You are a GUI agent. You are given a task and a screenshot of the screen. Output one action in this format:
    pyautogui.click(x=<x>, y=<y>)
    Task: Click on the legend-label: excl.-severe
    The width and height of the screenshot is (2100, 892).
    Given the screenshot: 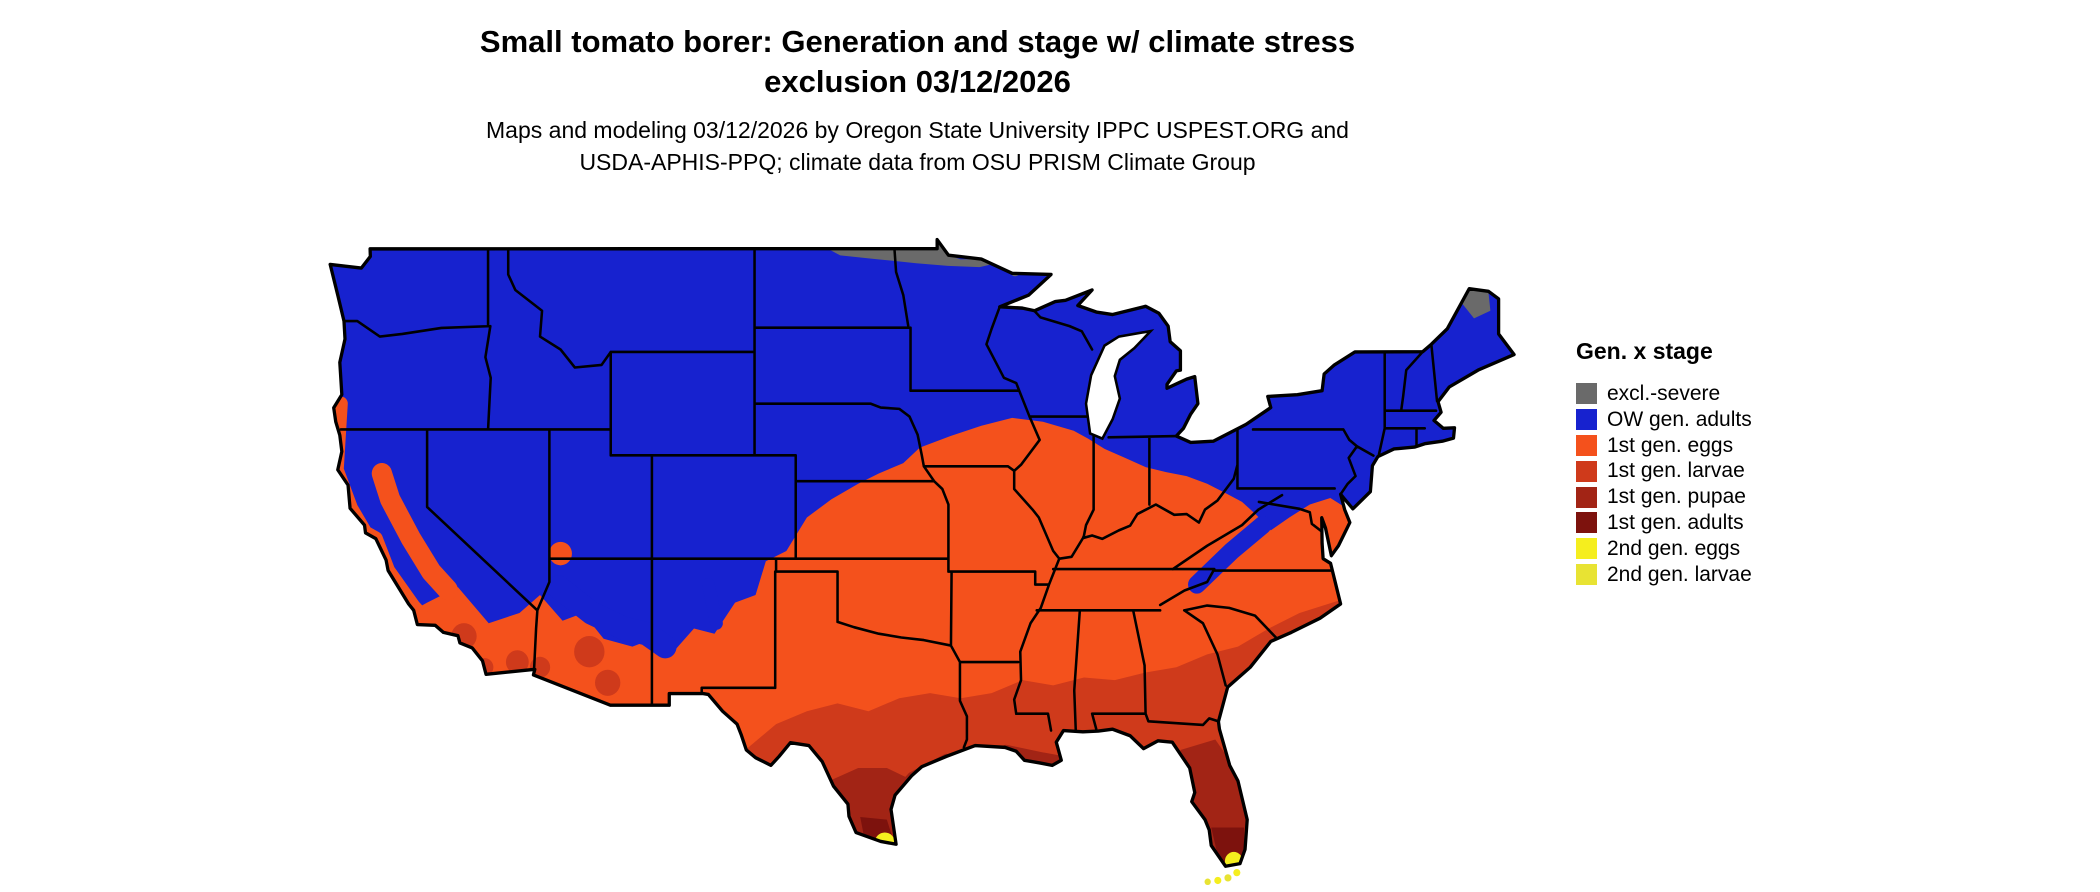 What is the action you would take?
    pyautogui.click(x=1664, y=393)
    